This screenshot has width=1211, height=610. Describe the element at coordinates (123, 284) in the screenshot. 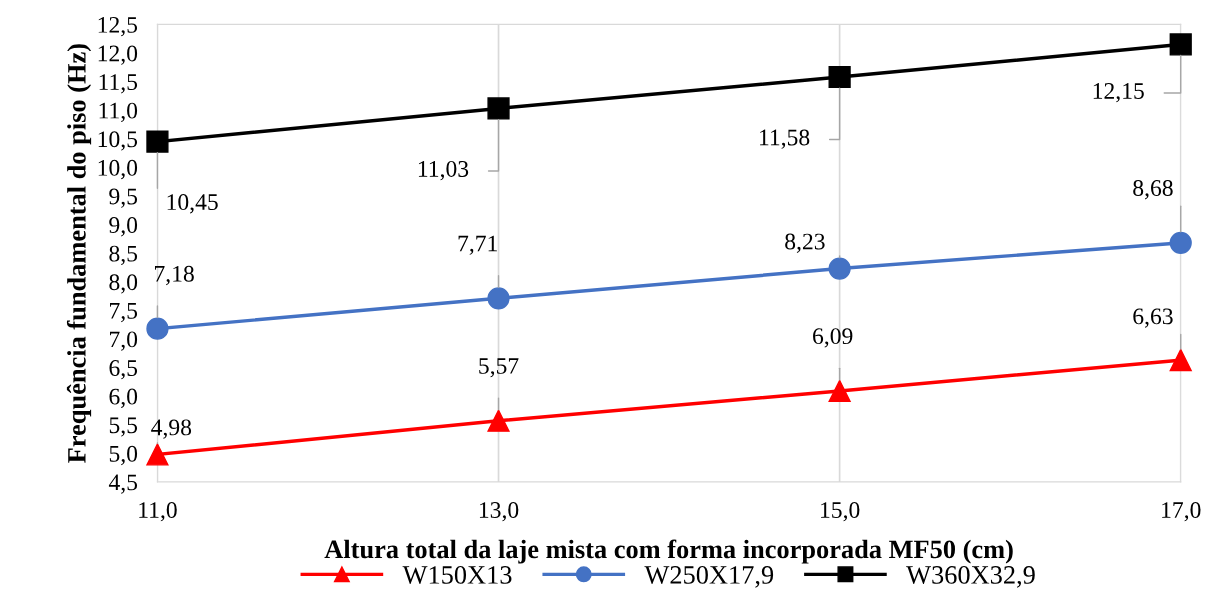

I see `y-tick-label: 8,0` at that location.